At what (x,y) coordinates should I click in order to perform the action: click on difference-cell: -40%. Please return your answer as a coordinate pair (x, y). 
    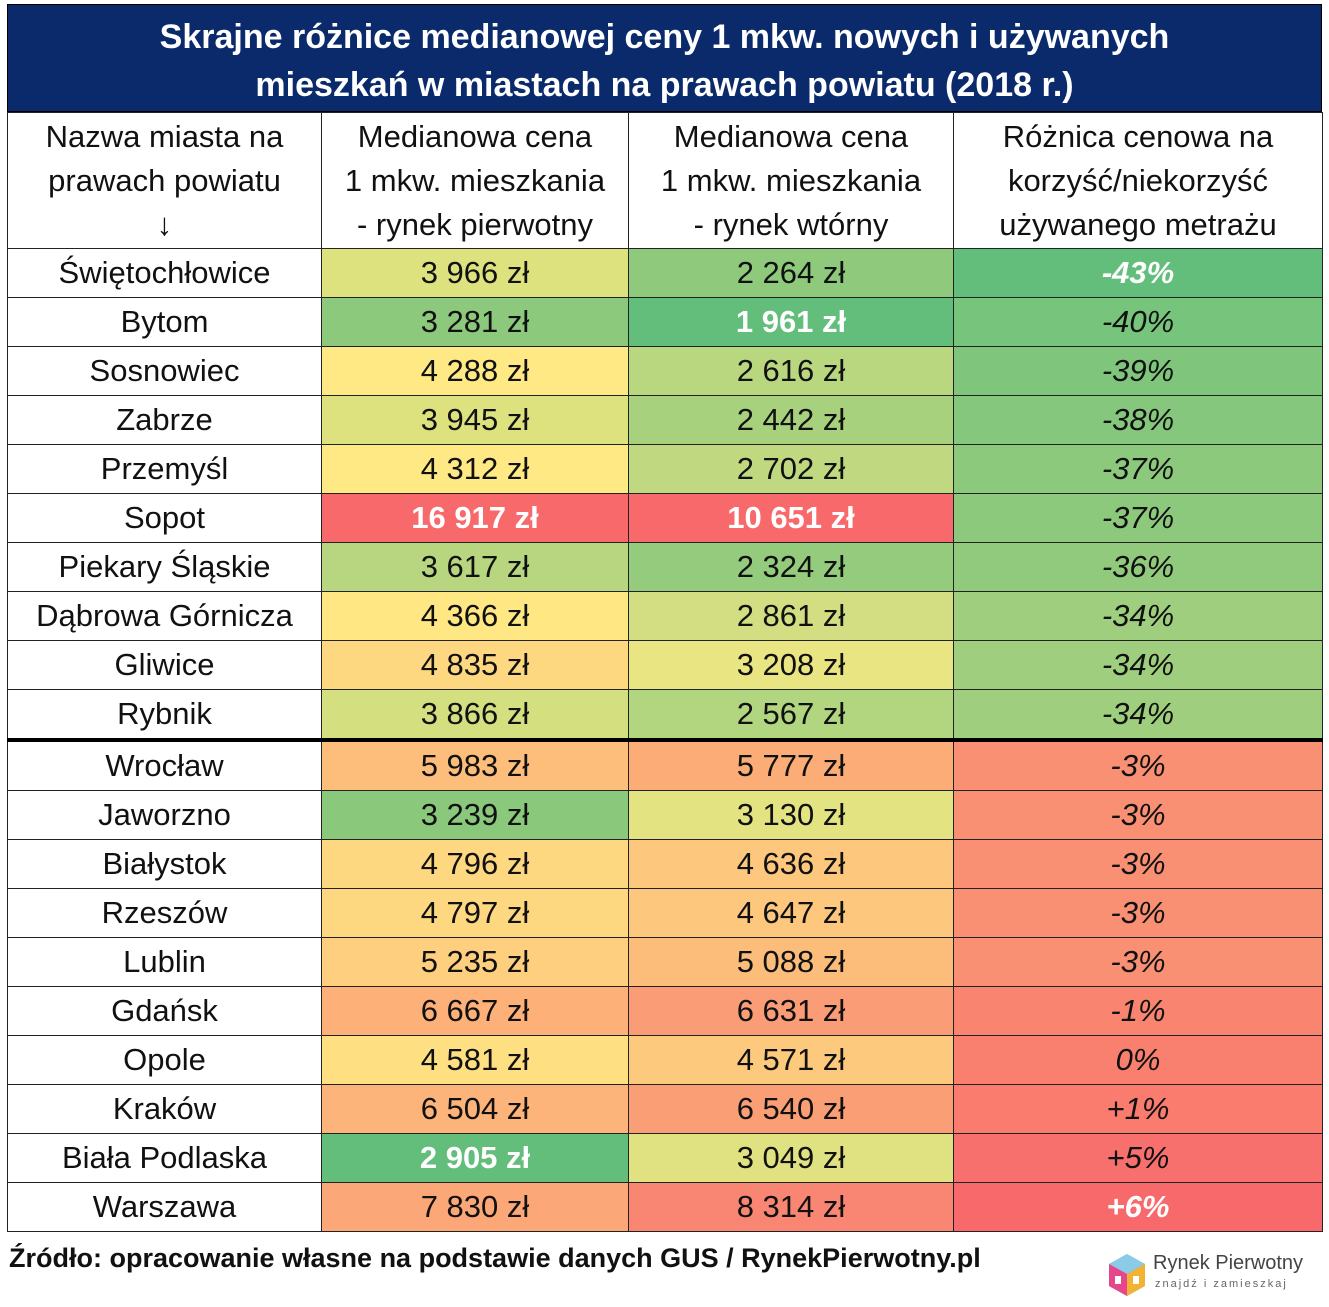
    Looking at the image, I should click on (1138, 322).